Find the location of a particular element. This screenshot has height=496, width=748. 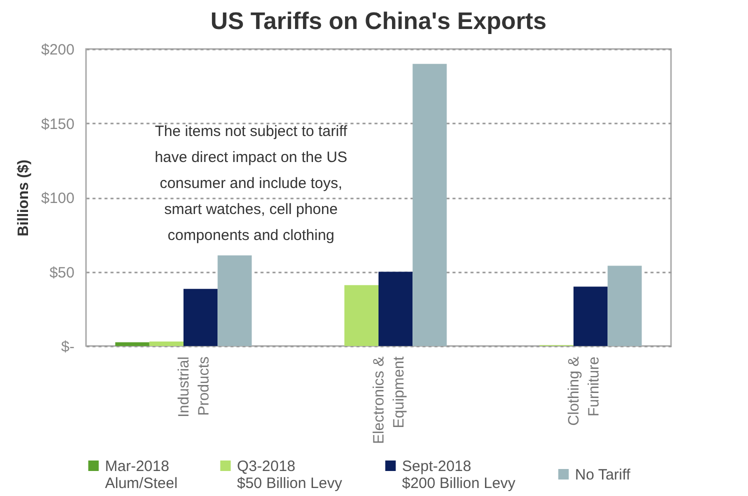

legend-label: Mar-2018 Alum/Steel is located at coordinates (141, 475).